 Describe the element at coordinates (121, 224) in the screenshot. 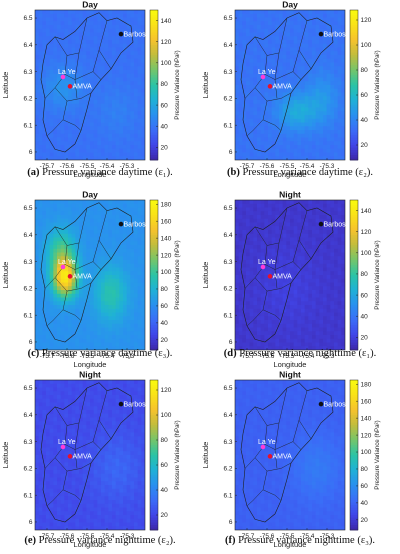

I see `place-marker` at that location.